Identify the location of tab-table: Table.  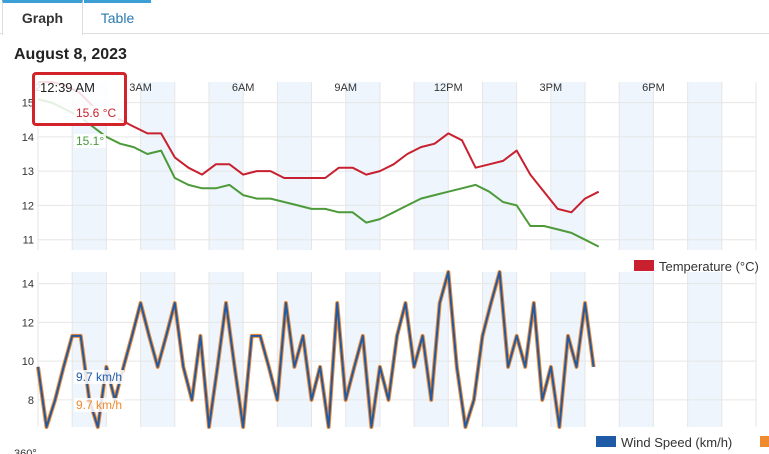
(117, 17).